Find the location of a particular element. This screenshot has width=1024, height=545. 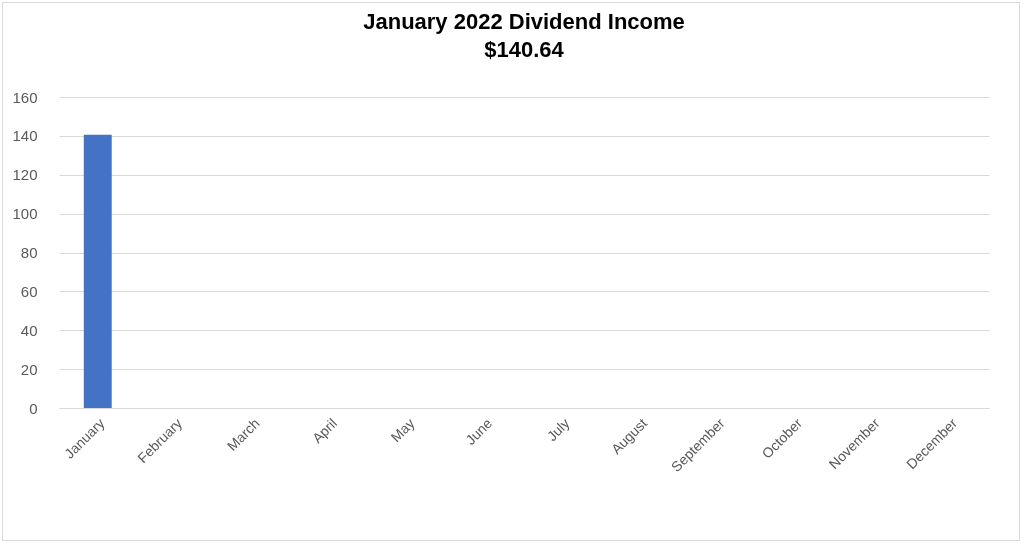

y-tick-label: 120 is located at coordinates (25, 175).